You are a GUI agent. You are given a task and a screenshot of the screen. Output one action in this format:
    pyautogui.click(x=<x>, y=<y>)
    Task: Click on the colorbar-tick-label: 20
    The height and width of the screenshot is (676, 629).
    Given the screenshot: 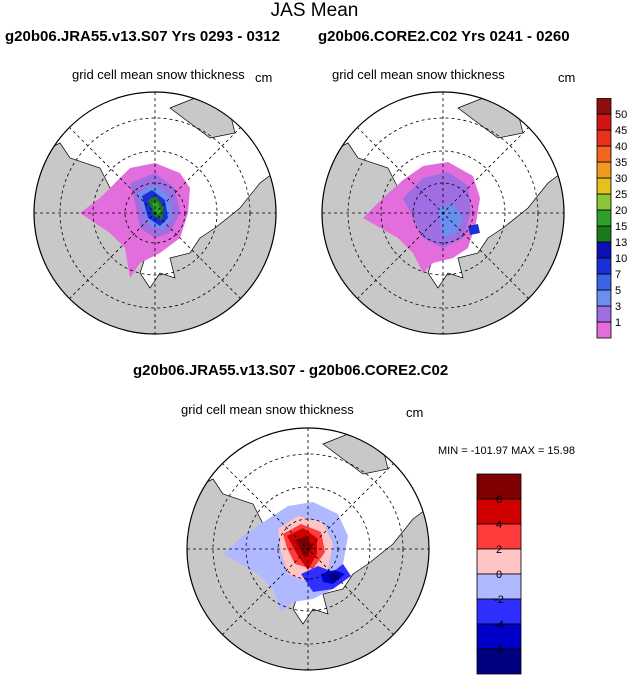 What is the action you would take?
    pyautogui.click(x=621, y=211)
    